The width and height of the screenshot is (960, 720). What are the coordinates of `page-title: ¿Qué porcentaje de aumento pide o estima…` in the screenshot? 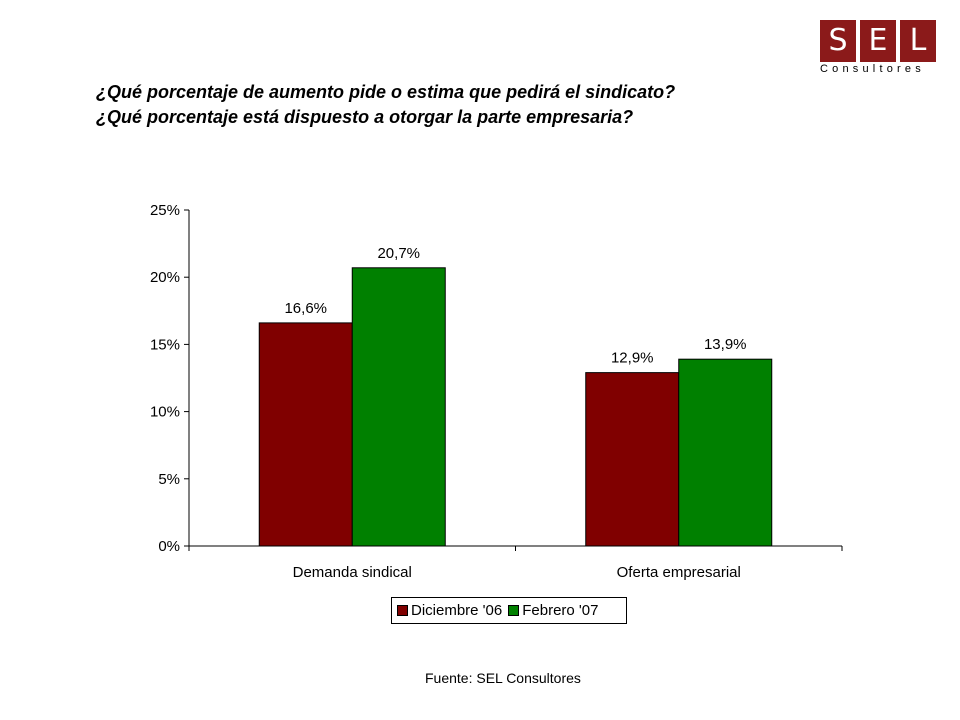 It's located at (456, 105).